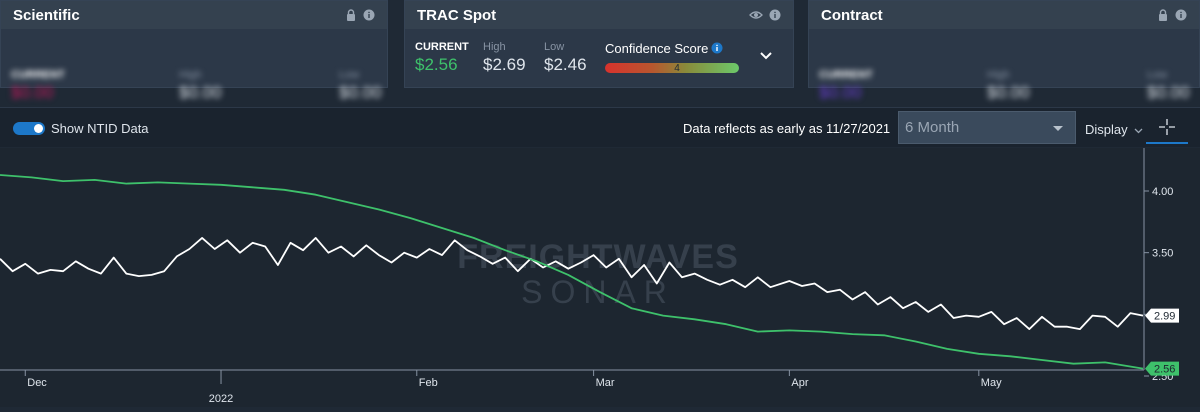 Image resolution: width=1200 pixels, height=412 pixels. I want to click on low-value: $2.46, so click(565, 64).